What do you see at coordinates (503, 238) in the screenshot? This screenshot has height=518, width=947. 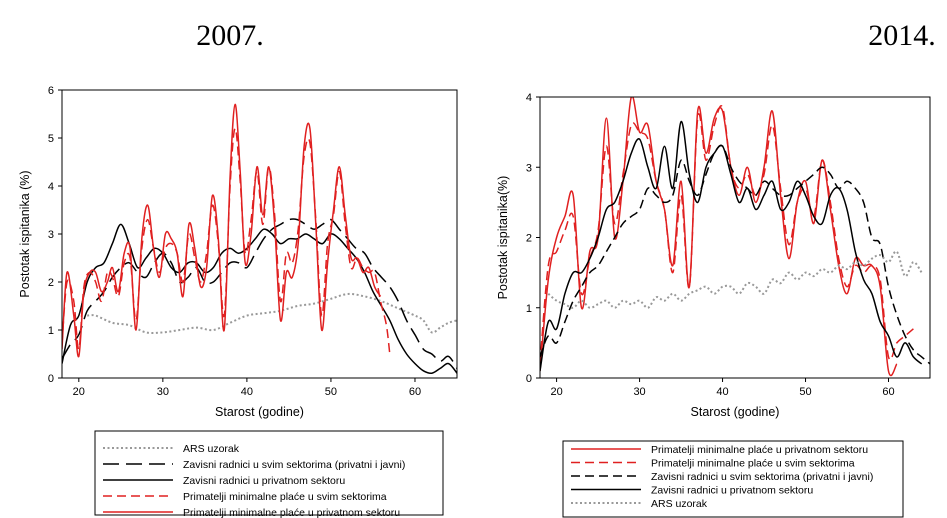 I see `y-axis-label: Postotak ispitanika(%)` at bounding box center [503, 238].